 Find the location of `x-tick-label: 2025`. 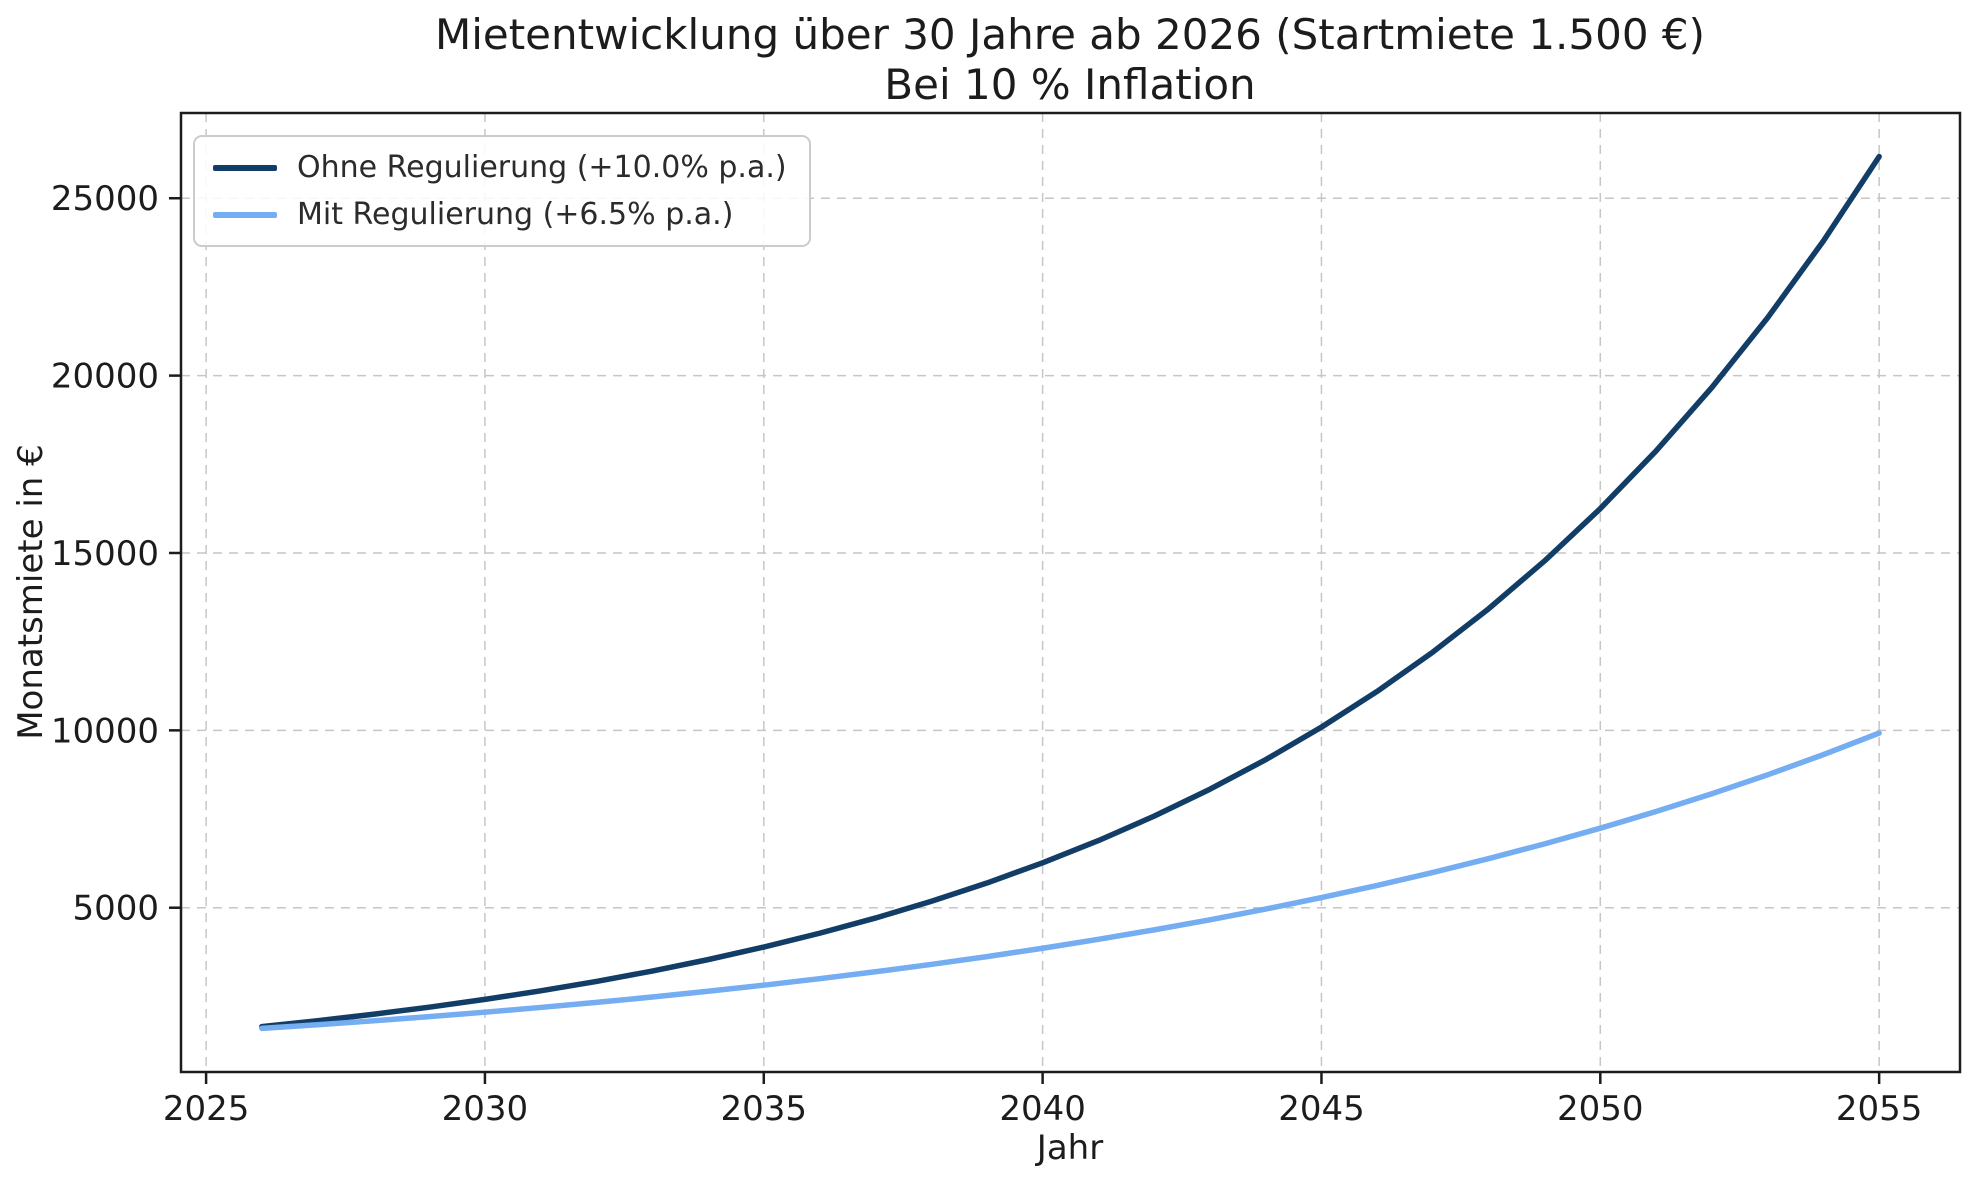

x-tick-label: 2025 is located at coordinates (206, 1109).